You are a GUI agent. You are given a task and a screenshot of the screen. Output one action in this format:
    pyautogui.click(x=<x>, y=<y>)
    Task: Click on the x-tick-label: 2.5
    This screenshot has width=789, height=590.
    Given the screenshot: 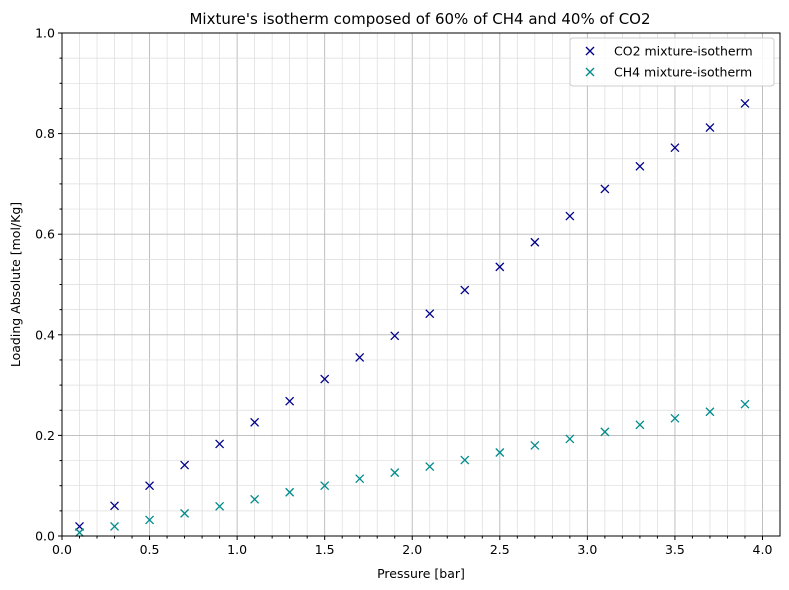 What is the action you would take?
    pyautogui.click(x=500, y=549)
    